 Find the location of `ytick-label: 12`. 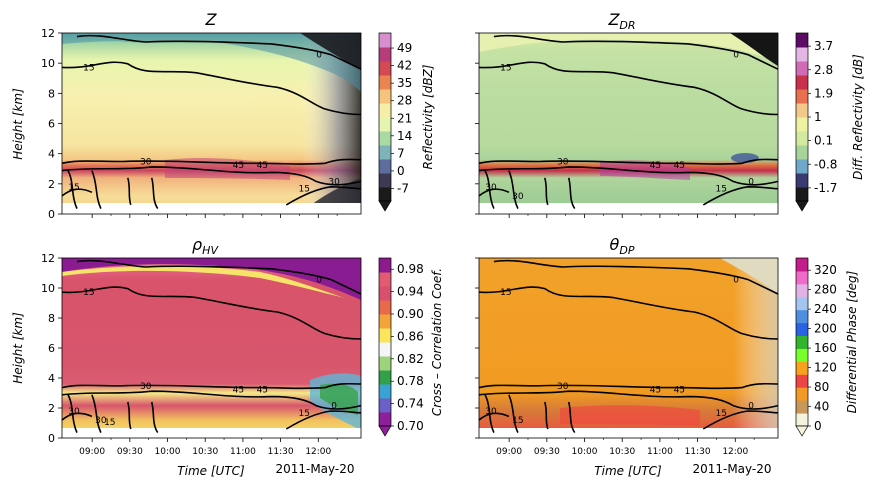

ytick-label: 12 is located at coordinates (48, 258).